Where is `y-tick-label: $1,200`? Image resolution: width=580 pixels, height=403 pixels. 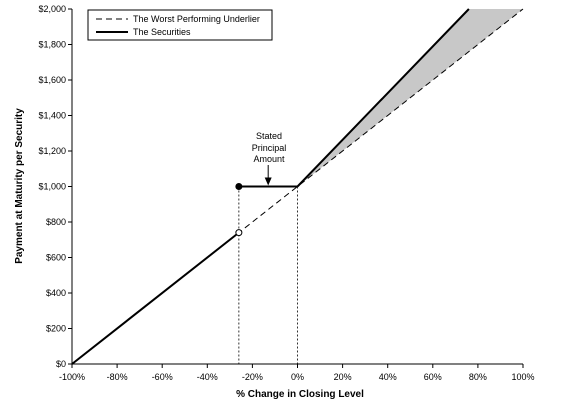 y-tick-label: $1,200 is located at coordinates (52, 151).